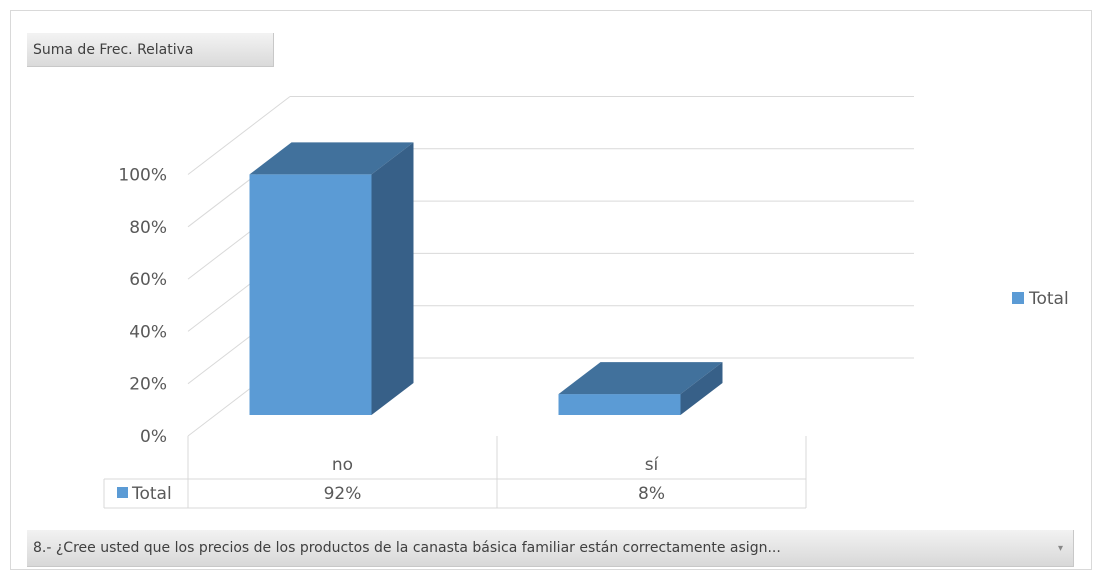 The width and height of the screenshot is (1093, 574). Describe the element at coordinates (150, 50) in the screenshot. I see `value-field-button: Suma de Frec. Relativa` at that location.